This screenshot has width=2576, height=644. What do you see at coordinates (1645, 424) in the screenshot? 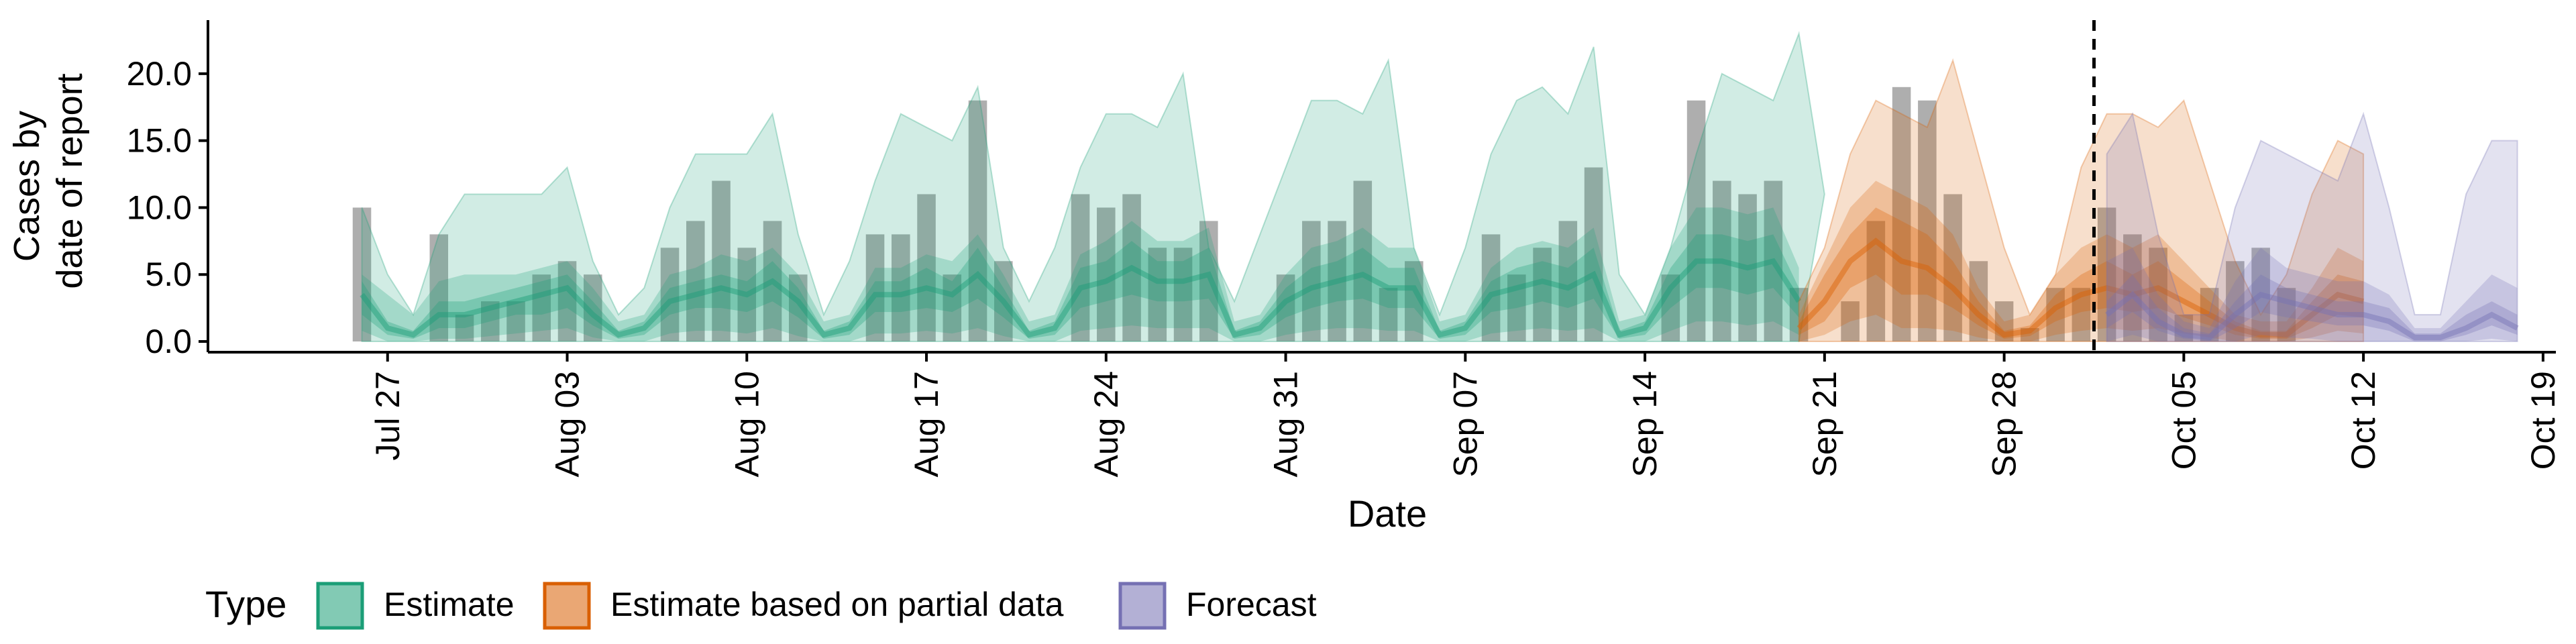
I see `x-tick-label: Sep 14` at bounding box center [1645, 424].